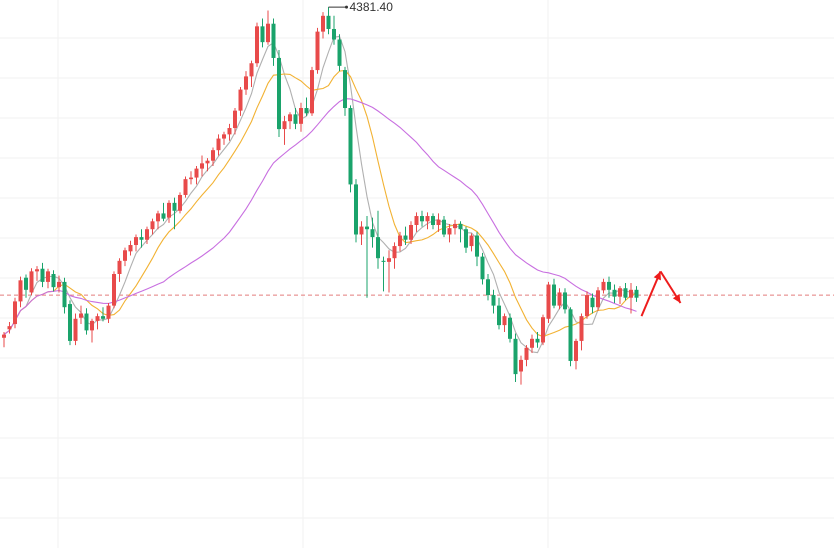 The image size is (834, 548). I want to click on projection-arrow-up-head, so click(657, 276).